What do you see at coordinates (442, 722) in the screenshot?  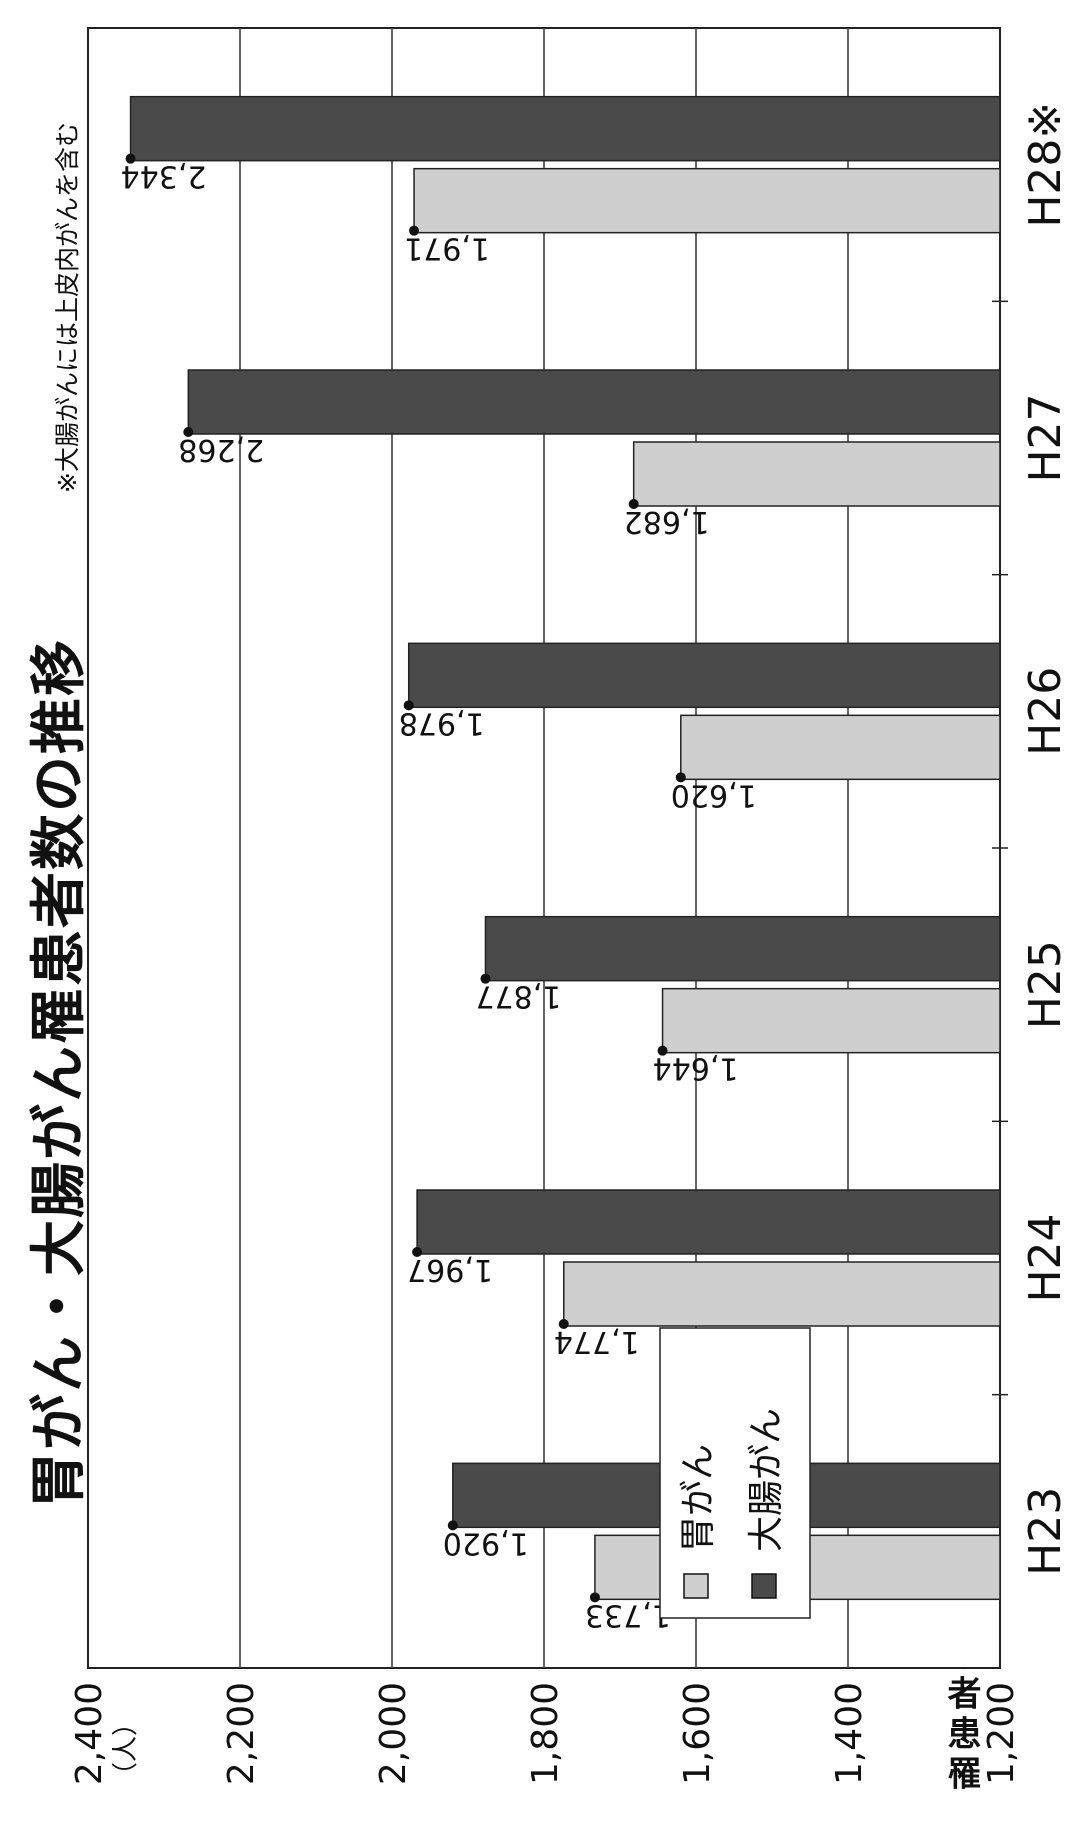 I see `data-label: 1,978` at bounding box center [442, 722].